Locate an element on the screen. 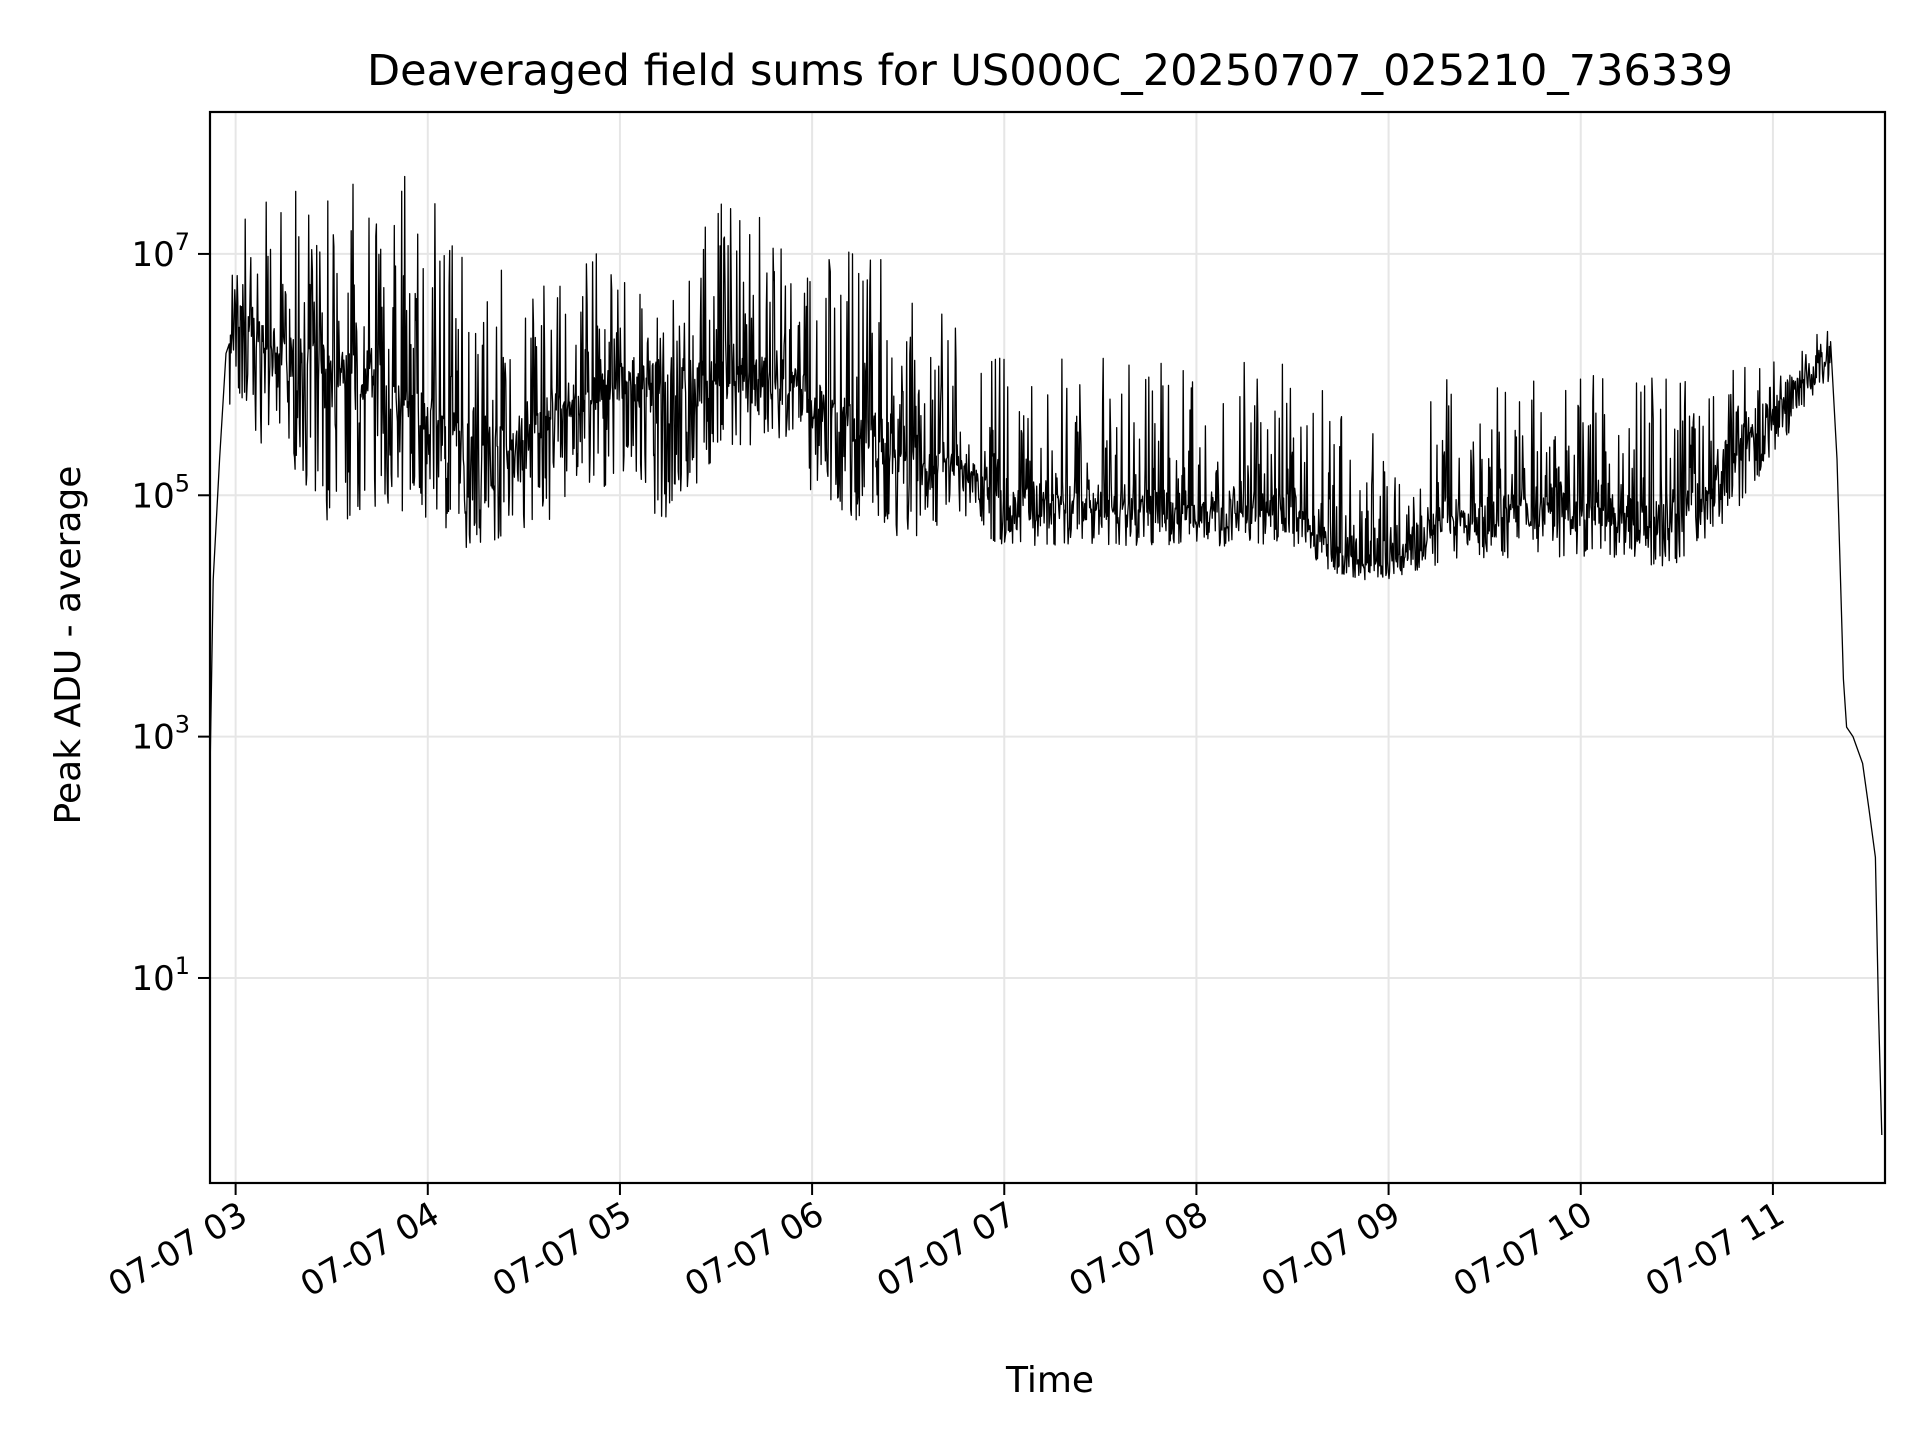  y-tick-label: 10⁵ is located at coordinates (160, 492).